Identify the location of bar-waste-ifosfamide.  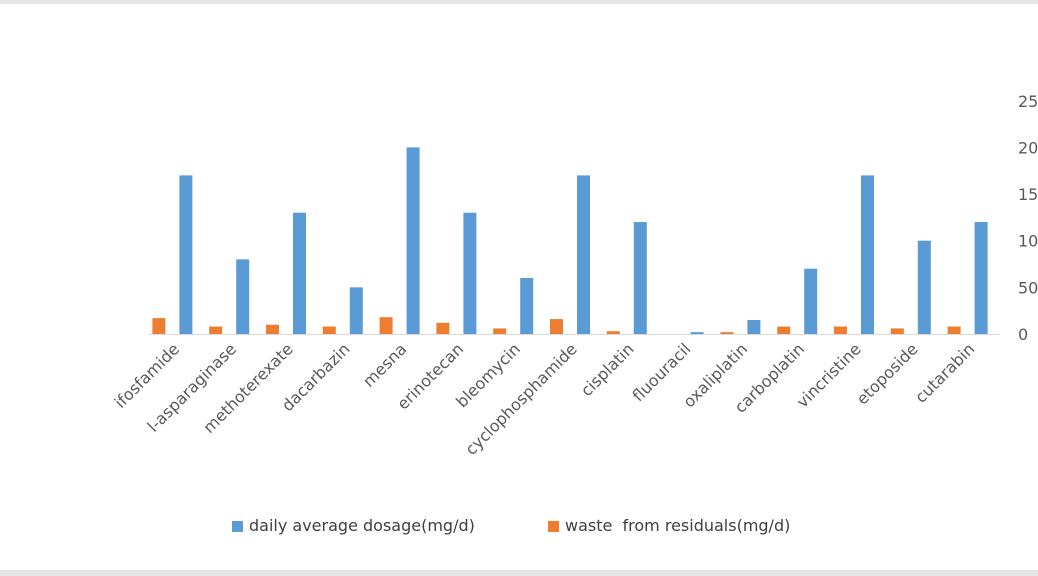
(159, 326).